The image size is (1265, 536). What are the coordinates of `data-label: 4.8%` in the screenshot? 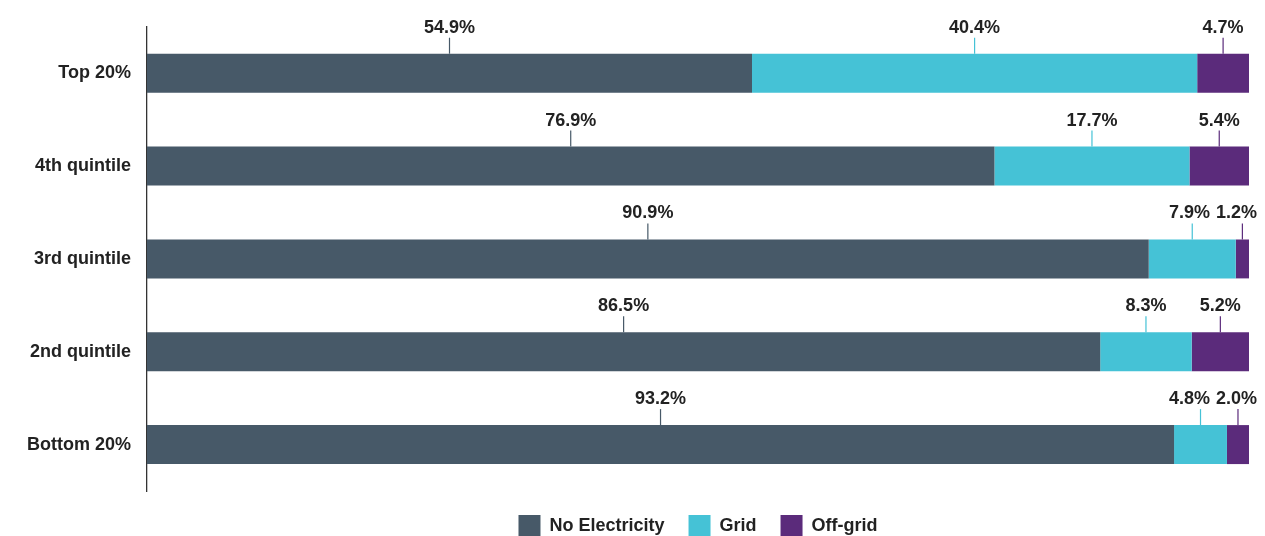 It's located at (1189, 398).